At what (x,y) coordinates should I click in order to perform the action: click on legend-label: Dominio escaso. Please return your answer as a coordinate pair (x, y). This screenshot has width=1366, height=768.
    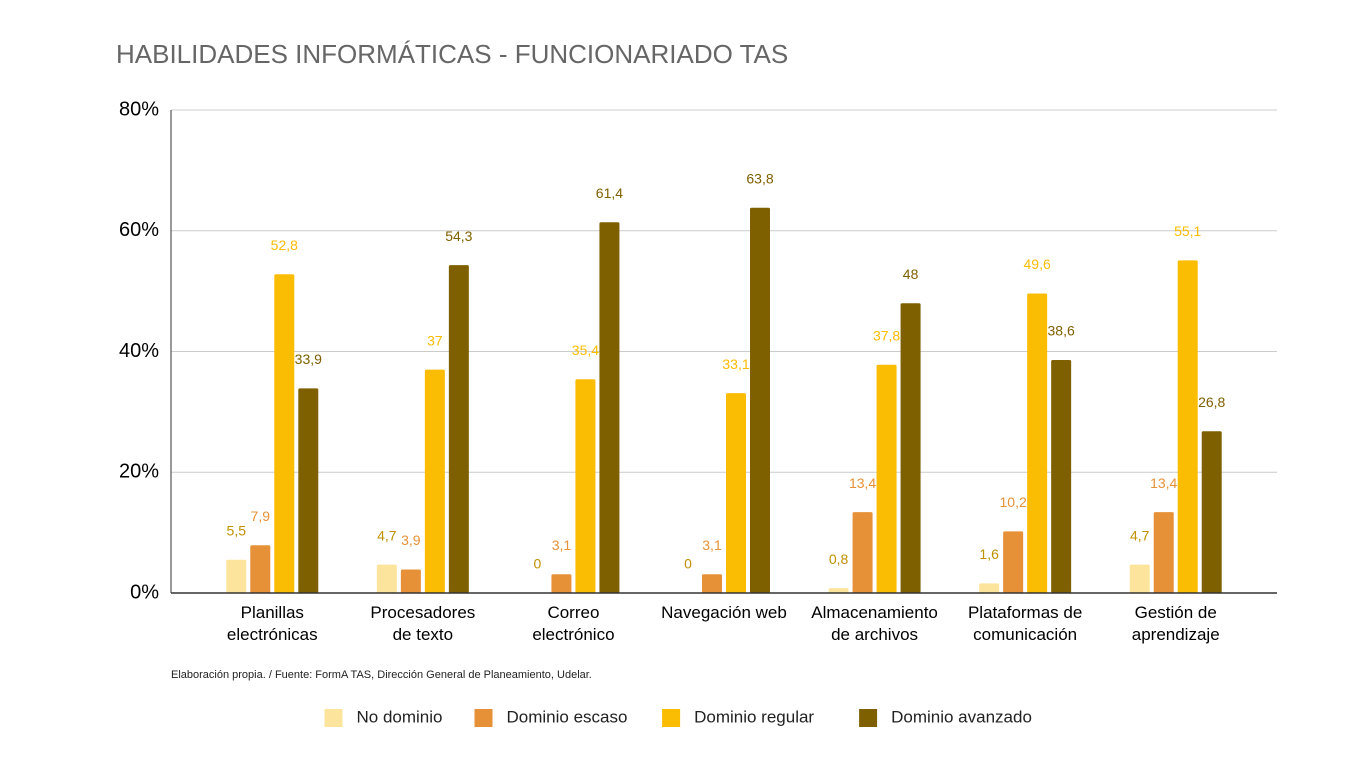
    Looking at the image, I should click on (567, 716).